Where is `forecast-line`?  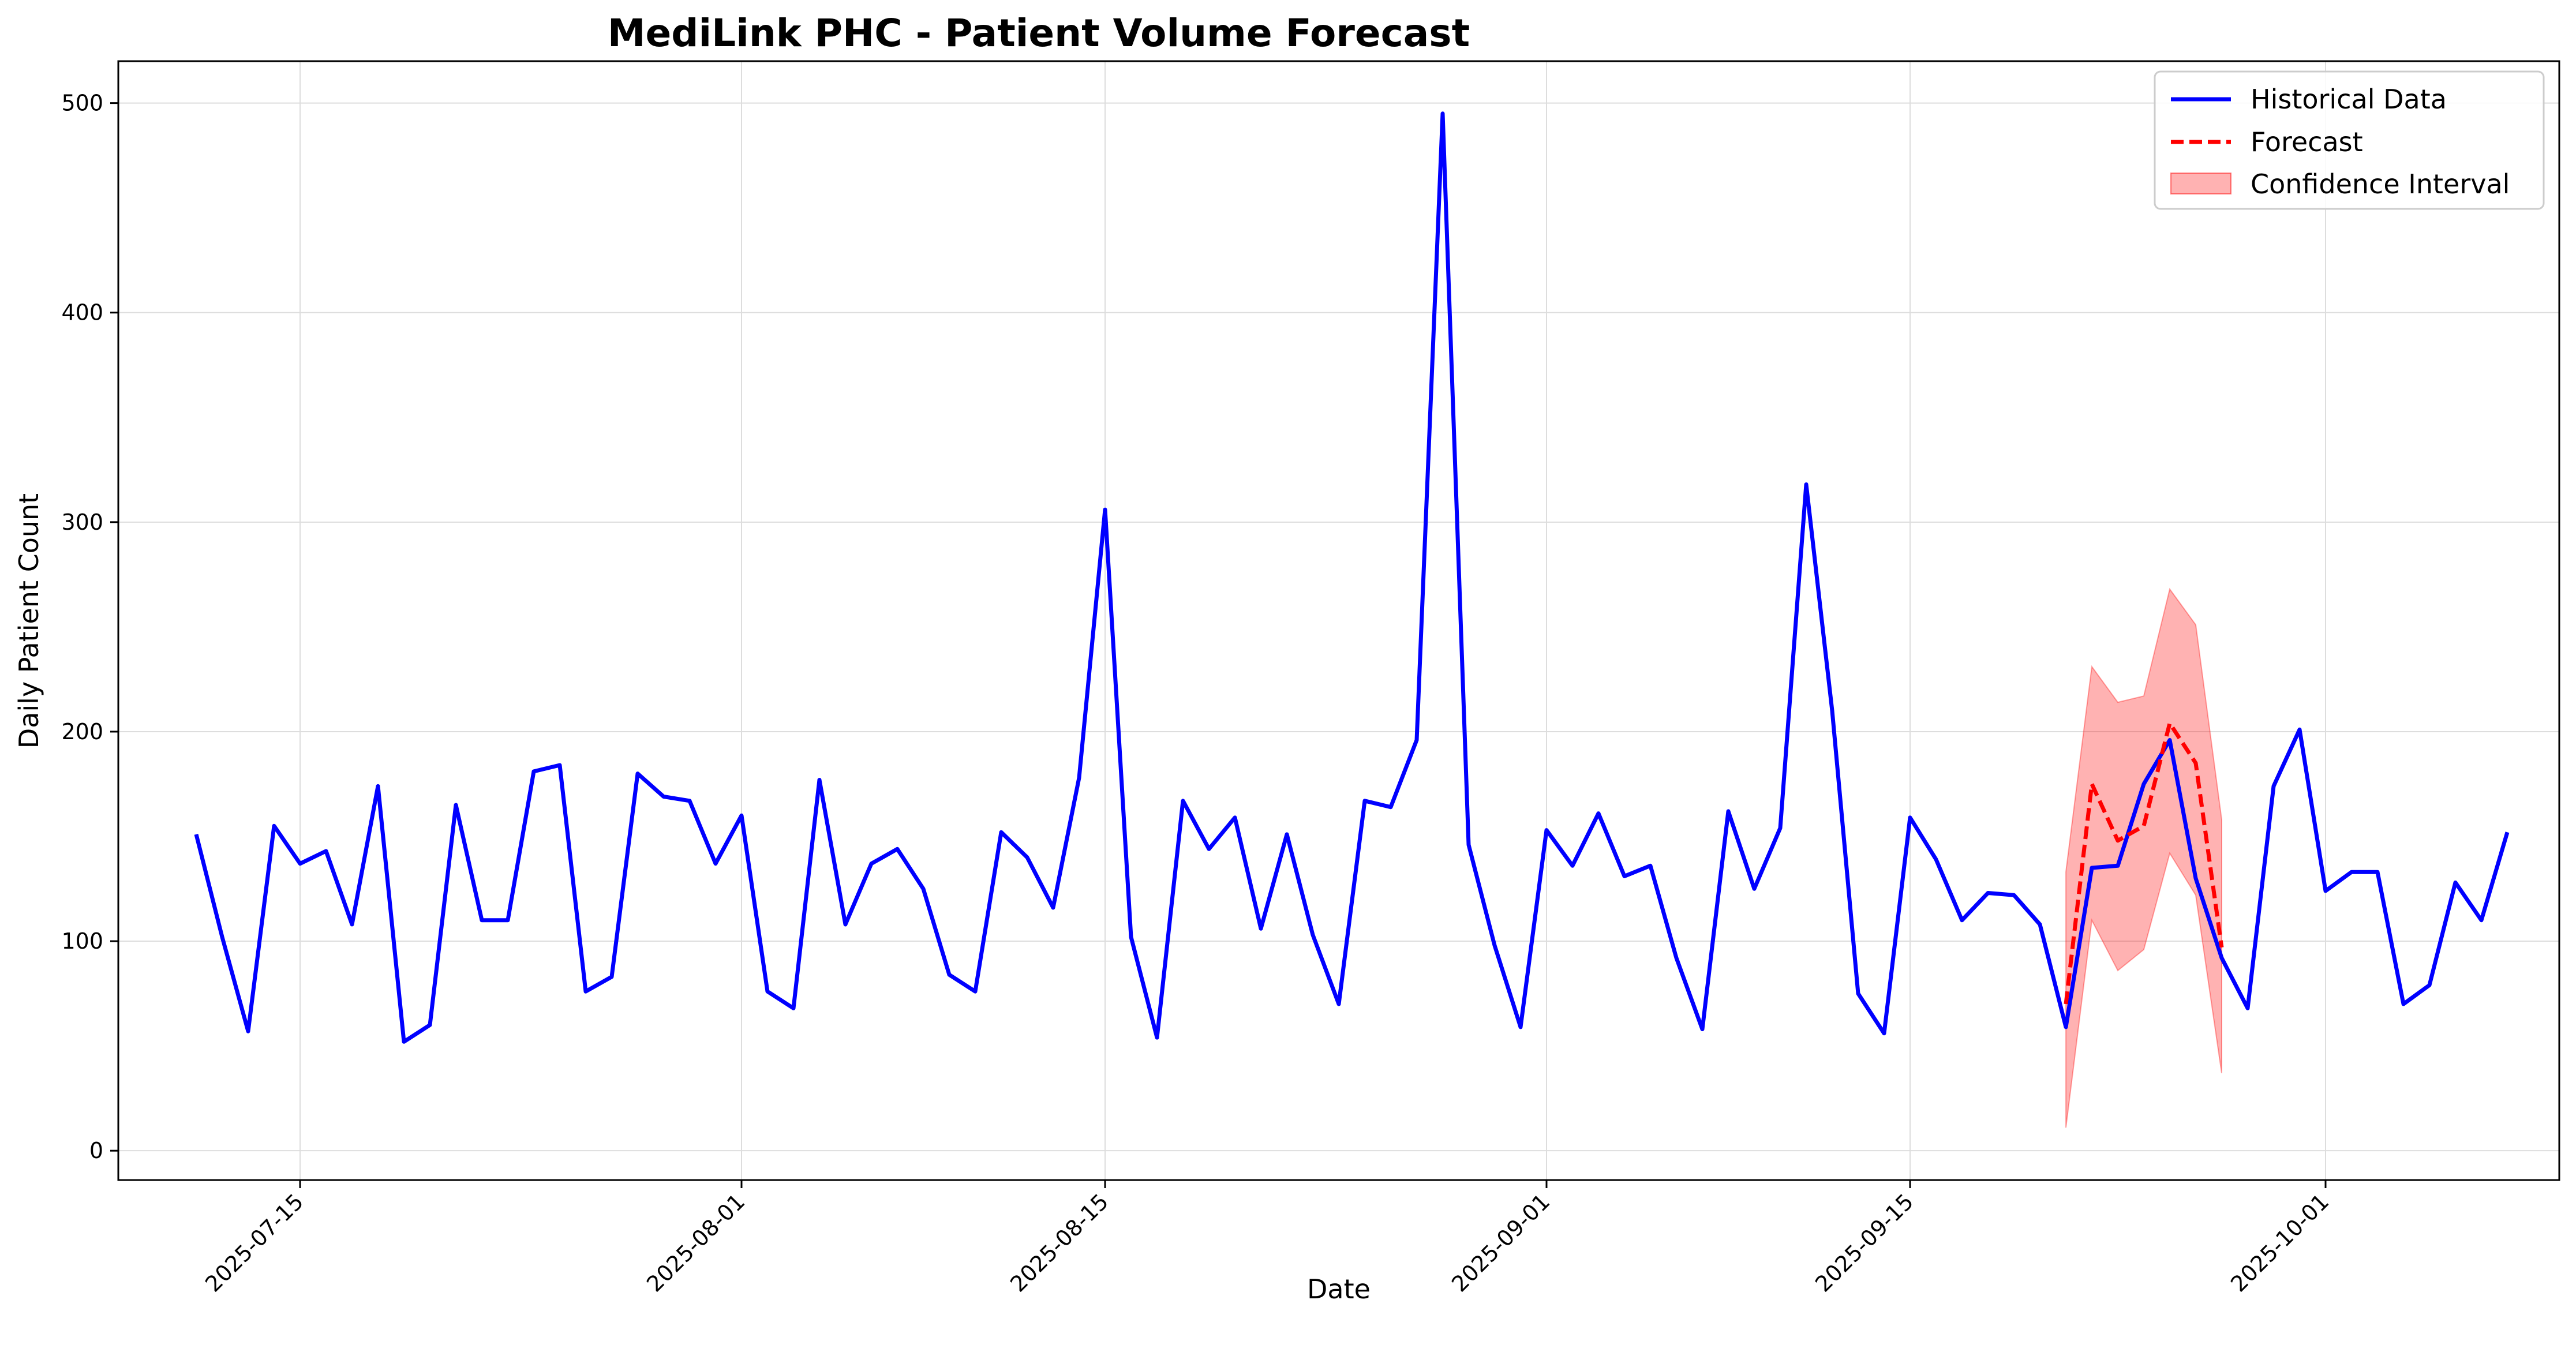
forecast-line is located at coordinates (2144, 863).